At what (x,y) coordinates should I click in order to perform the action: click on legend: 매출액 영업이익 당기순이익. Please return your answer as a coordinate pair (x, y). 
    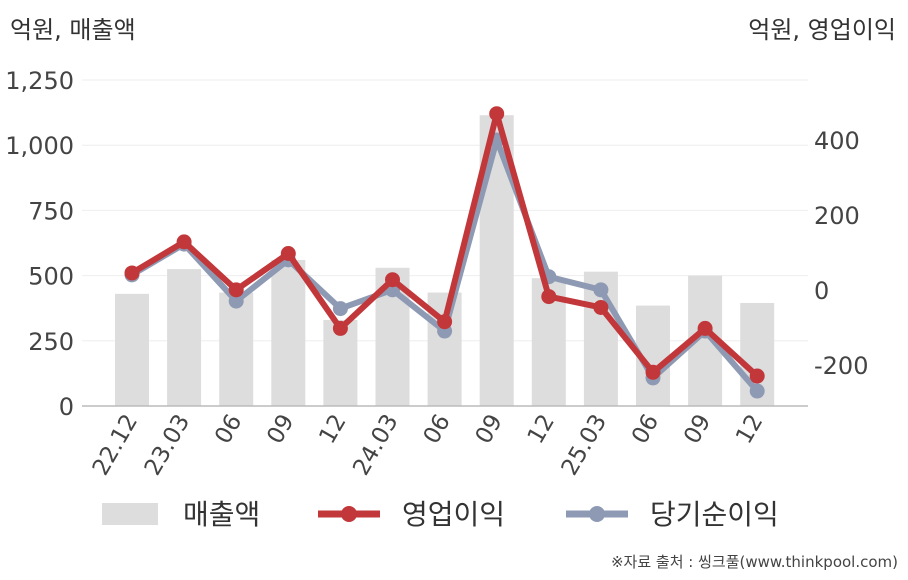
    Looking at the image, I should click on (440, 514).